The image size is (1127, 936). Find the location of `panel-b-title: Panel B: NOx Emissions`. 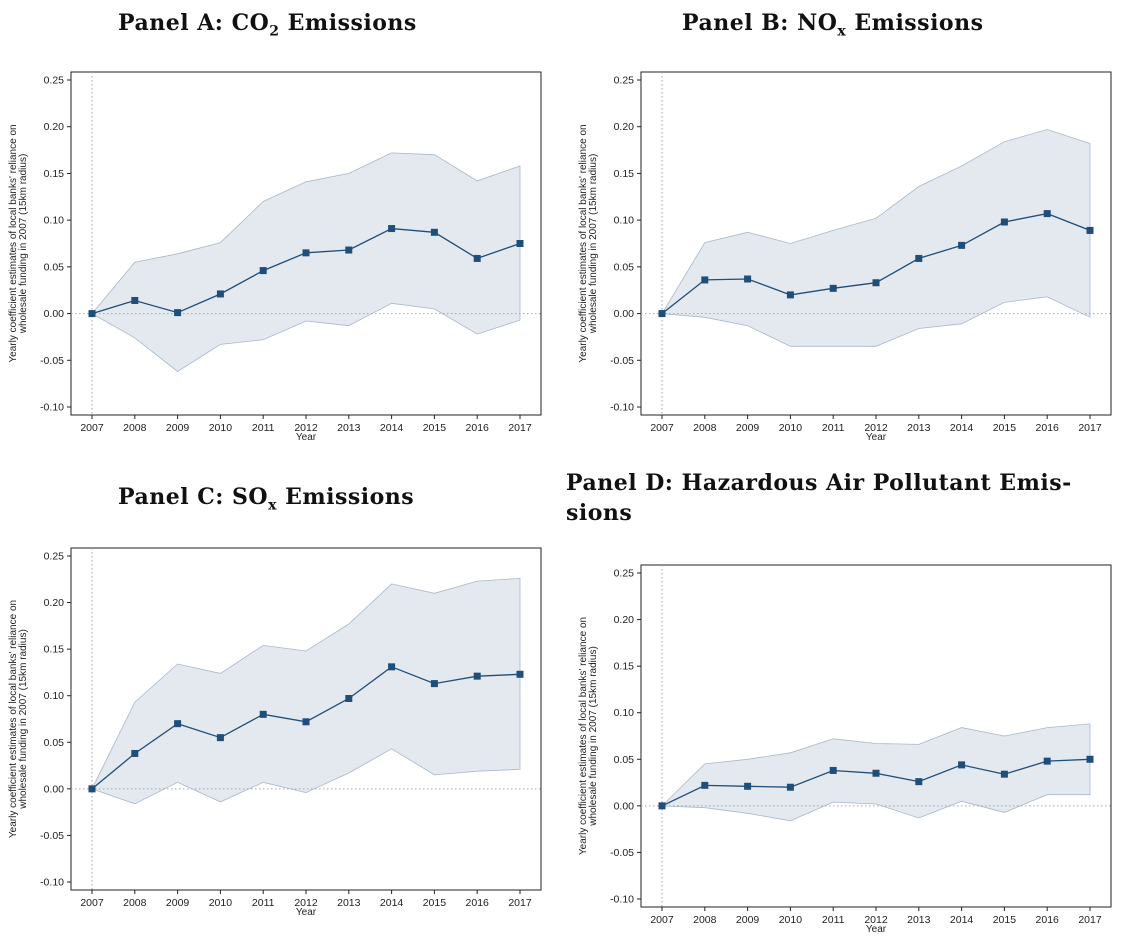

panel-b-title: Panel B: NOx Emissions is located at coordinates (833, 25).